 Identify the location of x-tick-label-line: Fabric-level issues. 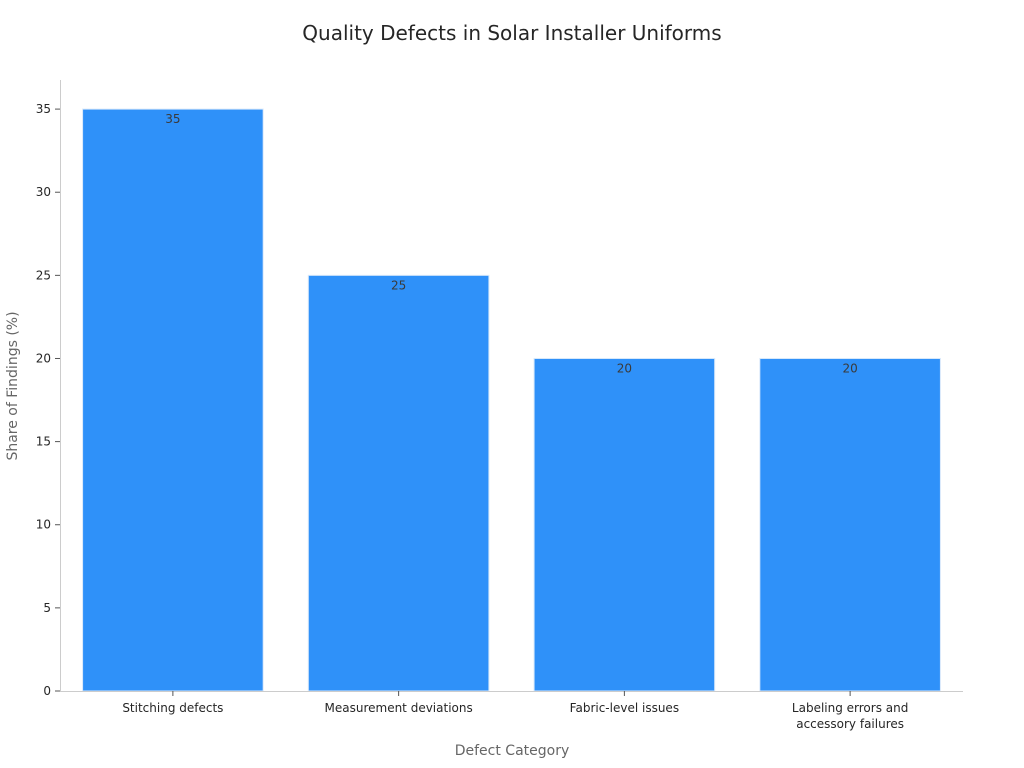
(624, 708).